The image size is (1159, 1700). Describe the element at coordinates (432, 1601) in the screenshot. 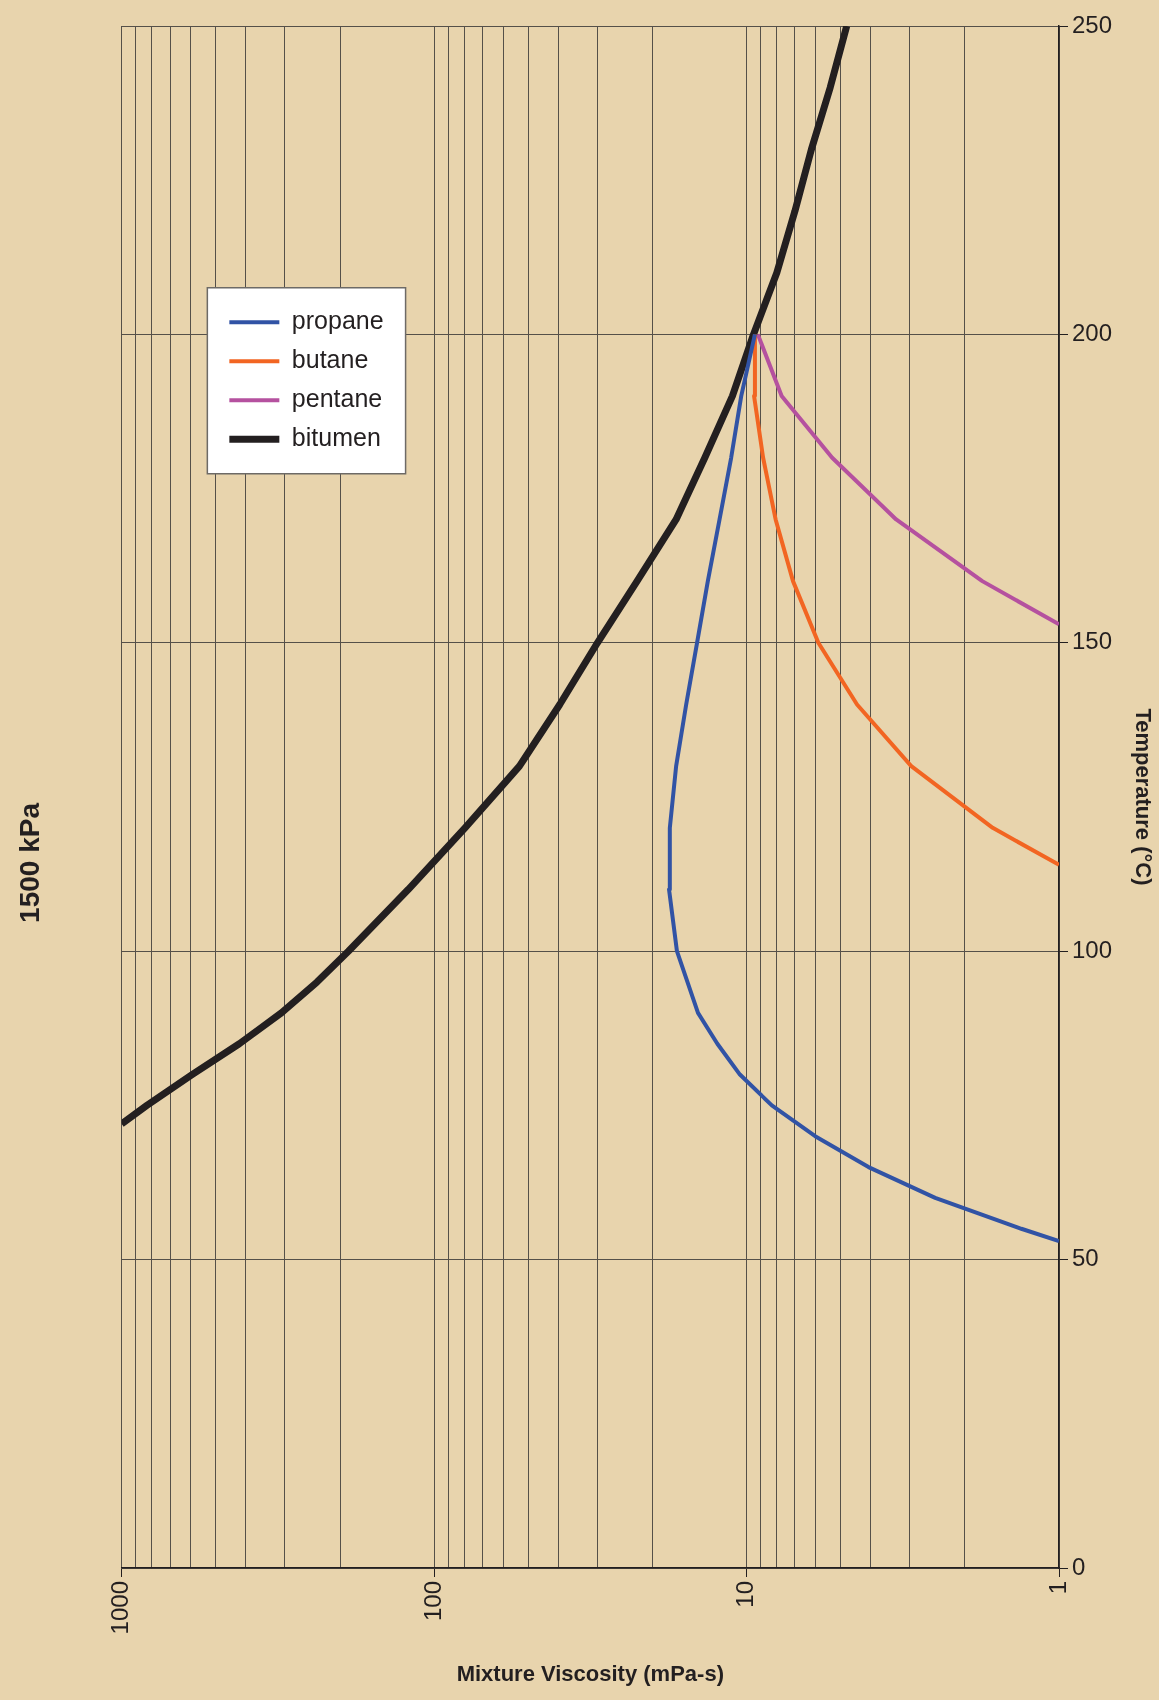

I see `x-tick-label: 100` at that location.